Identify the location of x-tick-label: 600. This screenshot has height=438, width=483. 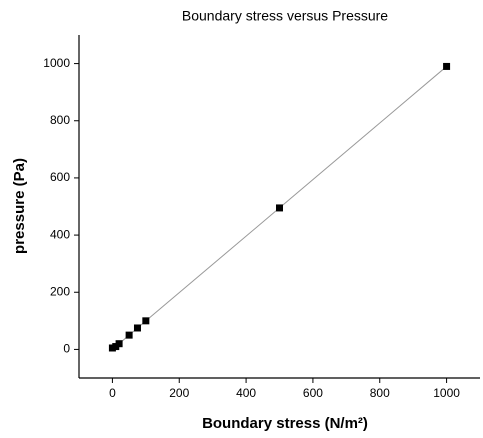
(313, 393).